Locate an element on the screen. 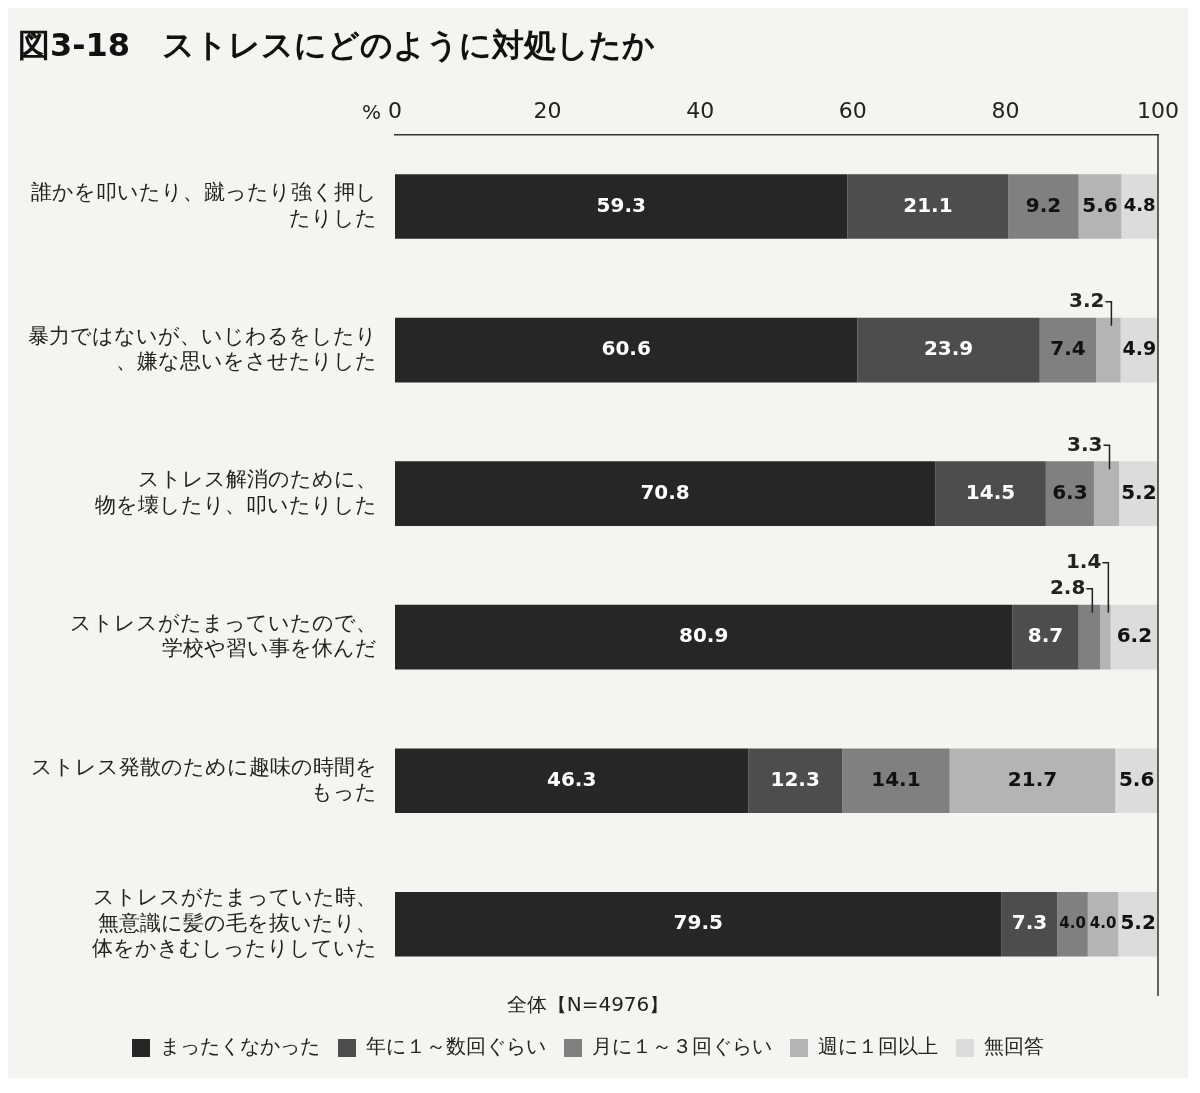 This screenshot has height=1093, width=1200. y-tick-label: 暴力ではないが、いじわるをしたり、嫌な思いをさせたりした is located at coordinates (202, 348).